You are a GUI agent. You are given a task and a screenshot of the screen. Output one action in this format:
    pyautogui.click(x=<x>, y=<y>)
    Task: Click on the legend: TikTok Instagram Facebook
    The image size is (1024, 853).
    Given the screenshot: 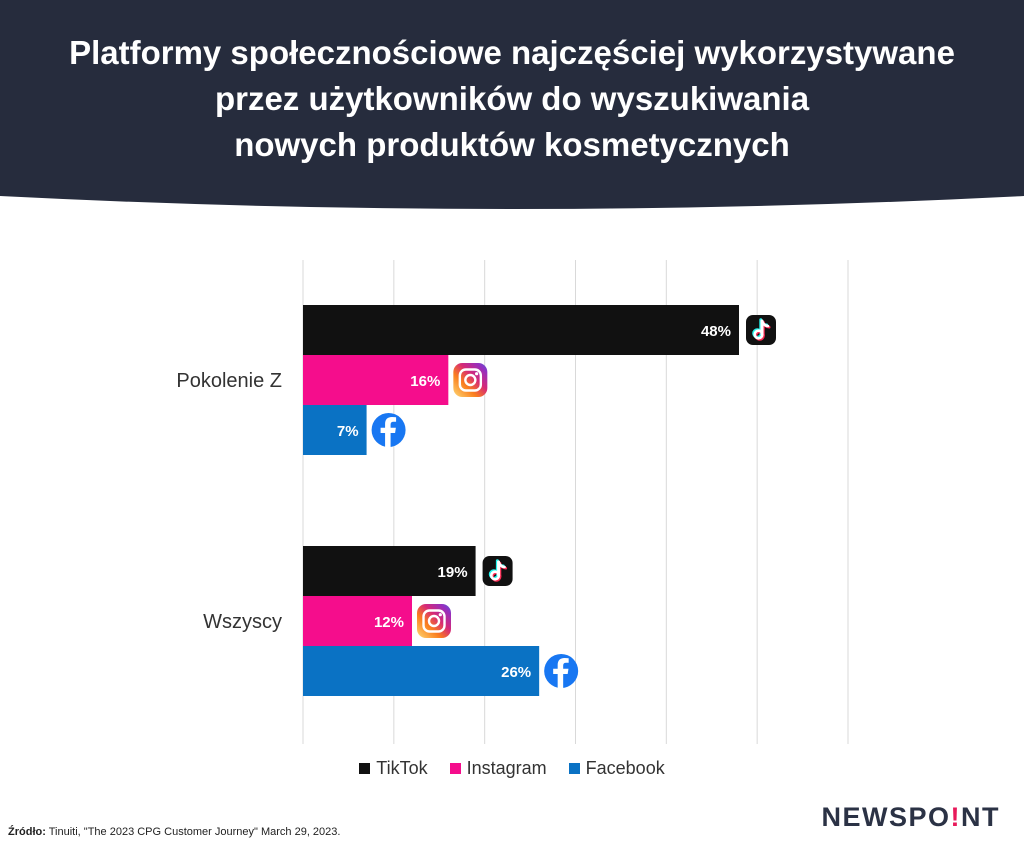 What is the action you would take?
    pyautogui.click(x=512, y=768)
    